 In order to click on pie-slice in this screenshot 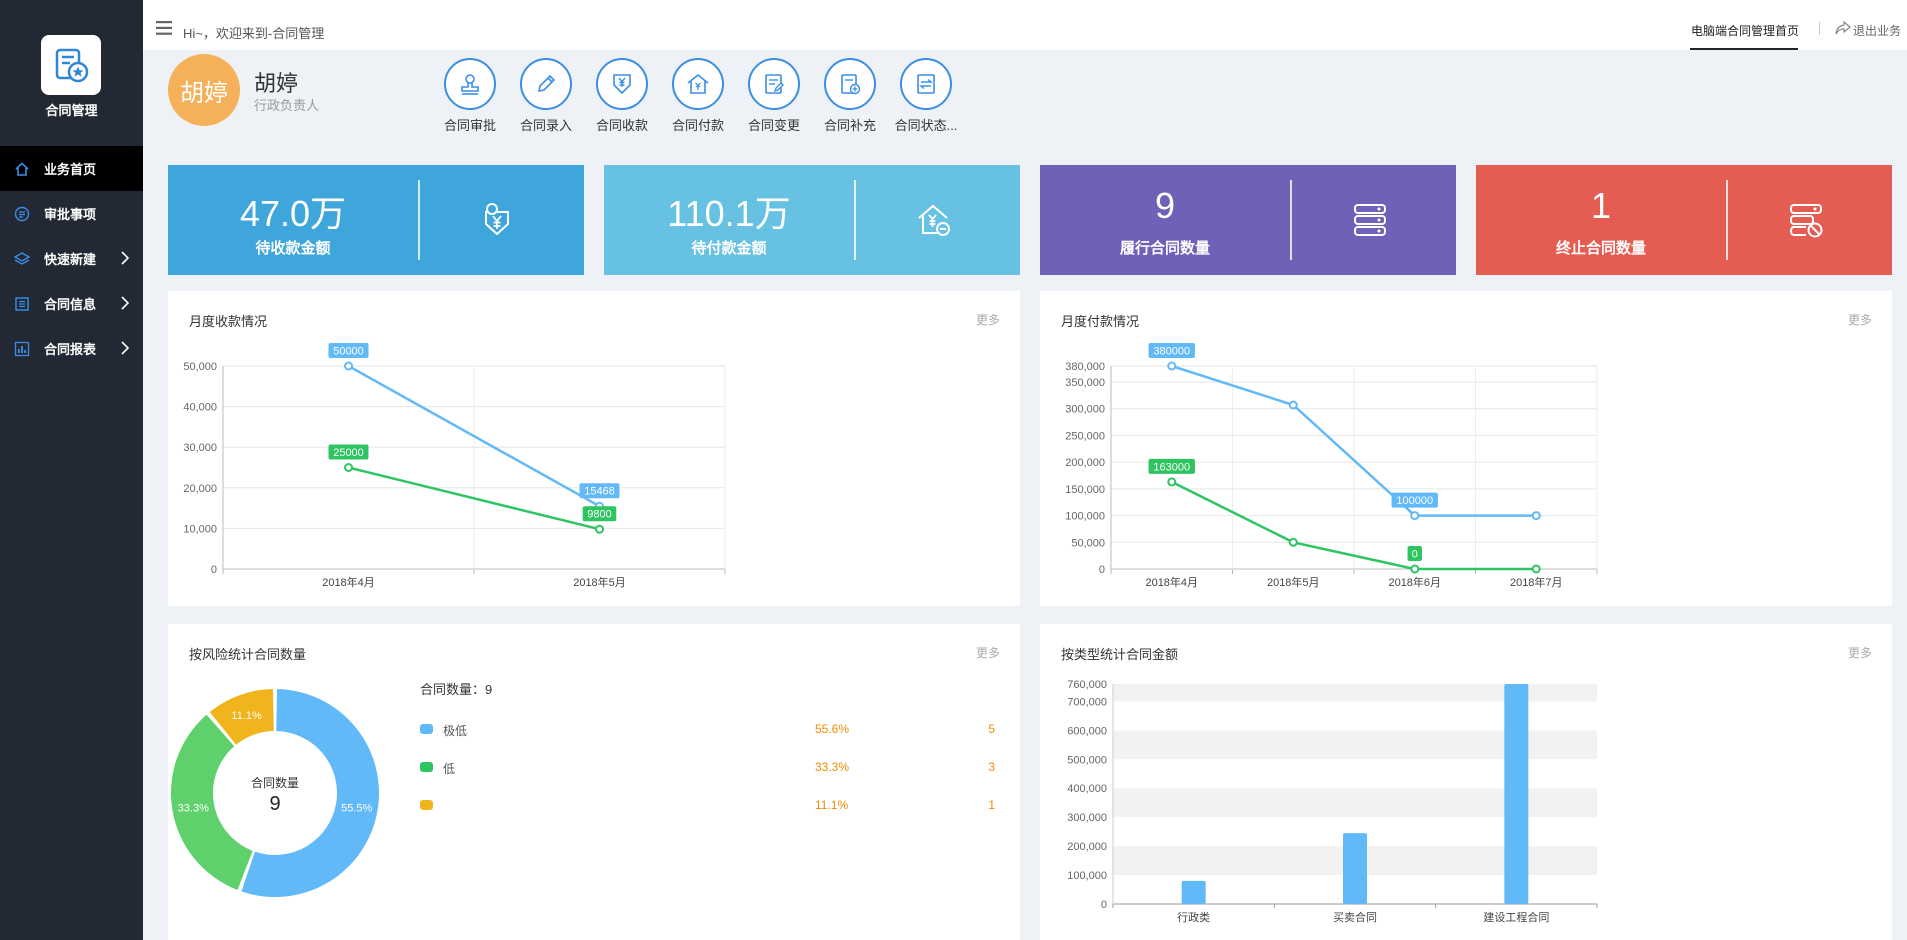, I will do `click(241, 717)`.